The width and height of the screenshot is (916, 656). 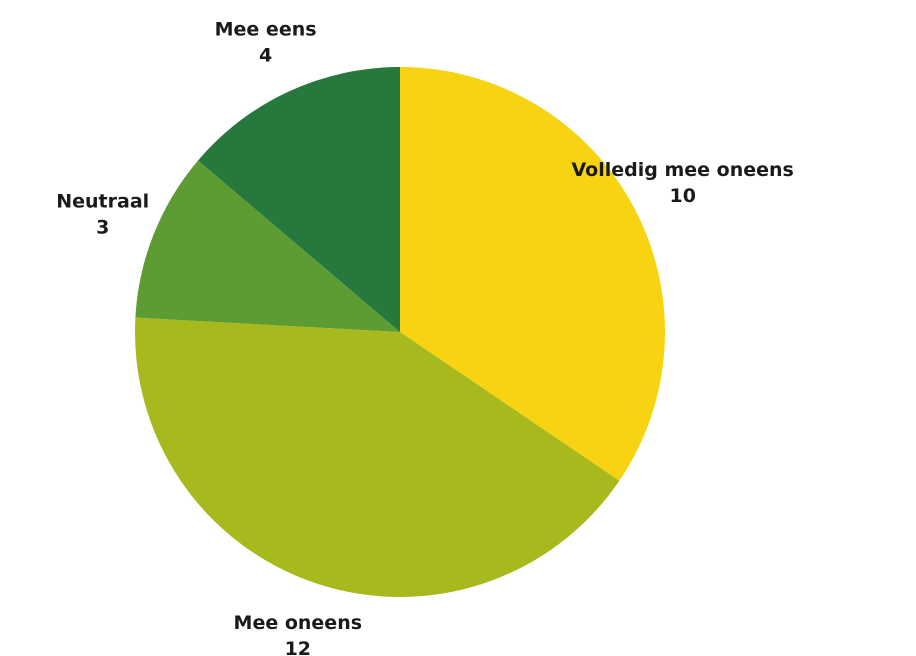 I want to click on slice-label-neutraal: Neutraal, so click(x=102, y=202).